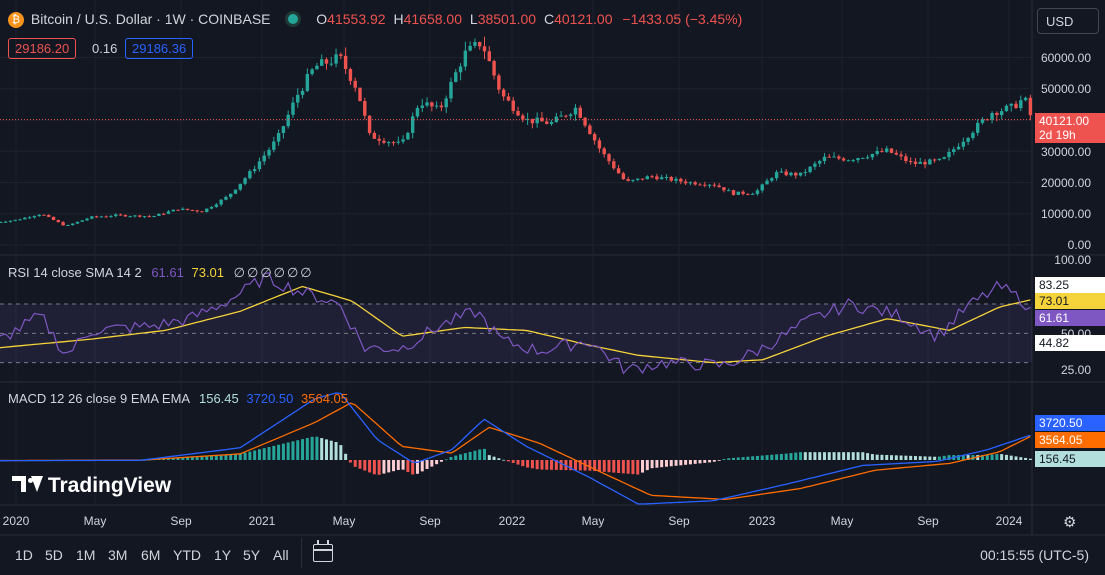 This screenshot has width=1105, height=575. What do you see at coordinates (281, 555) in the screenshot?
I see `timeframe-button-all: All` at bounding box center [281, 555].